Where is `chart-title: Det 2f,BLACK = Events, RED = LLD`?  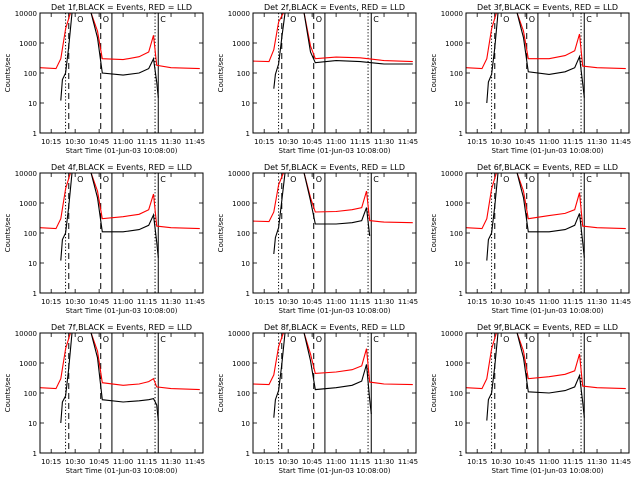 chart-title: Det 2f,BLACK = Events, RED = LLD is located at coordinates (334, 7).